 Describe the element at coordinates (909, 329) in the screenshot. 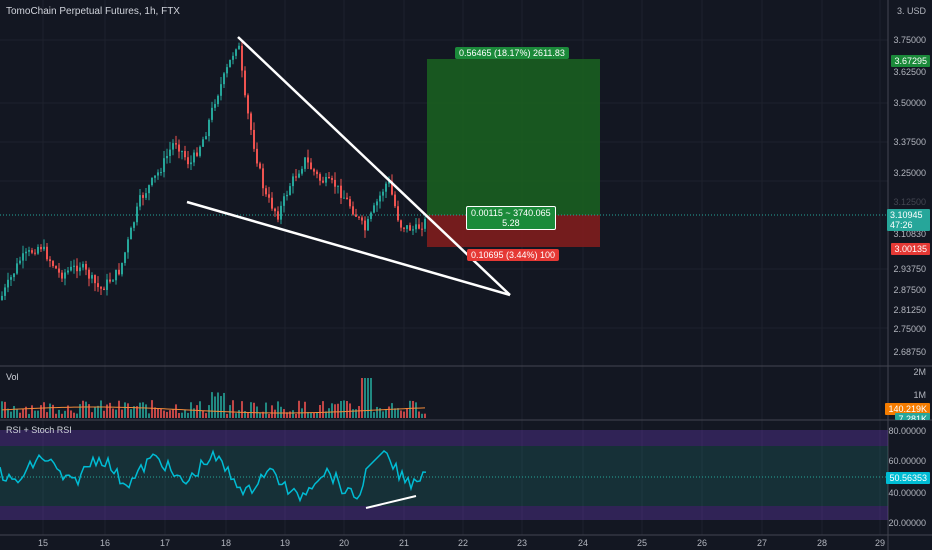

I see `price-tick: 2.75000` at that location.